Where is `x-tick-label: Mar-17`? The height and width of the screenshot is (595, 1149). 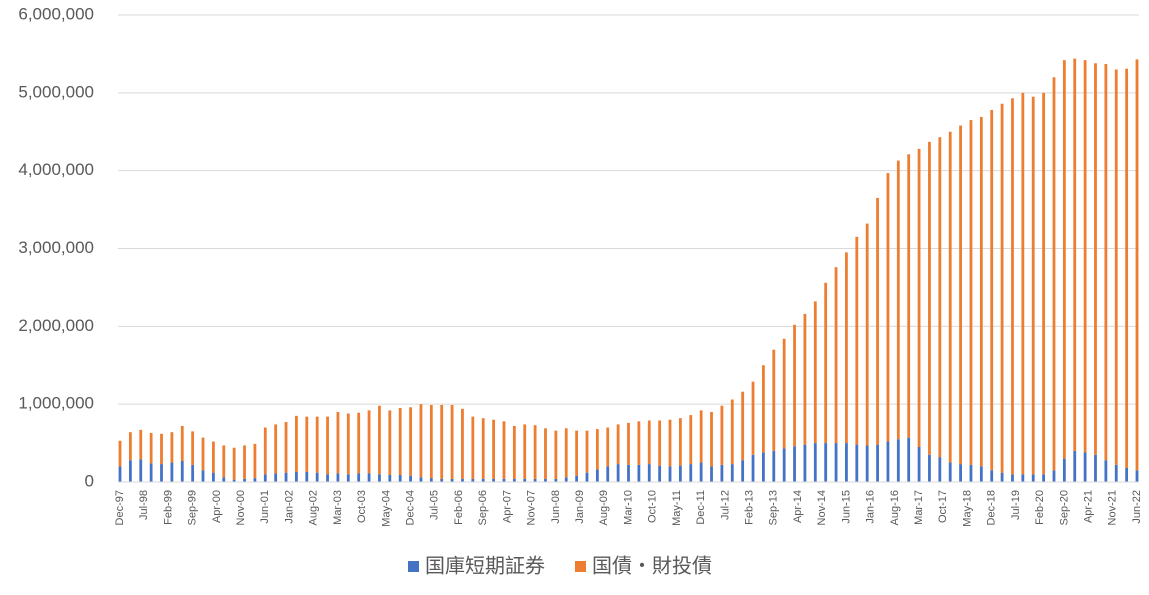
x-tick-label: Mar-17 is located at coordinates (919, 507).